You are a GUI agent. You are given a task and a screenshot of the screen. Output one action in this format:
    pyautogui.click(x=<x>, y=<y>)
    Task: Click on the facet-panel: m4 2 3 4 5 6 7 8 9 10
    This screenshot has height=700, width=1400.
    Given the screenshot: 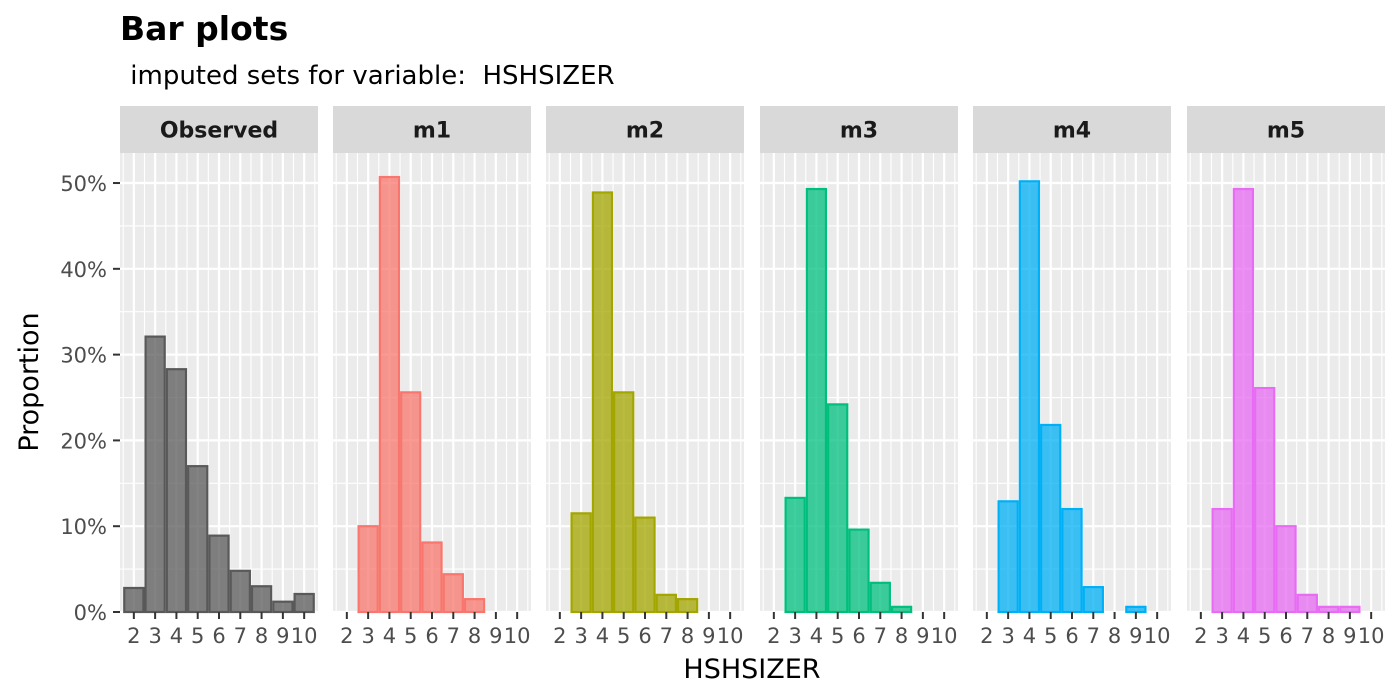 What is the action you would take?
    pyautogui.click(x=1072, y=377)
    